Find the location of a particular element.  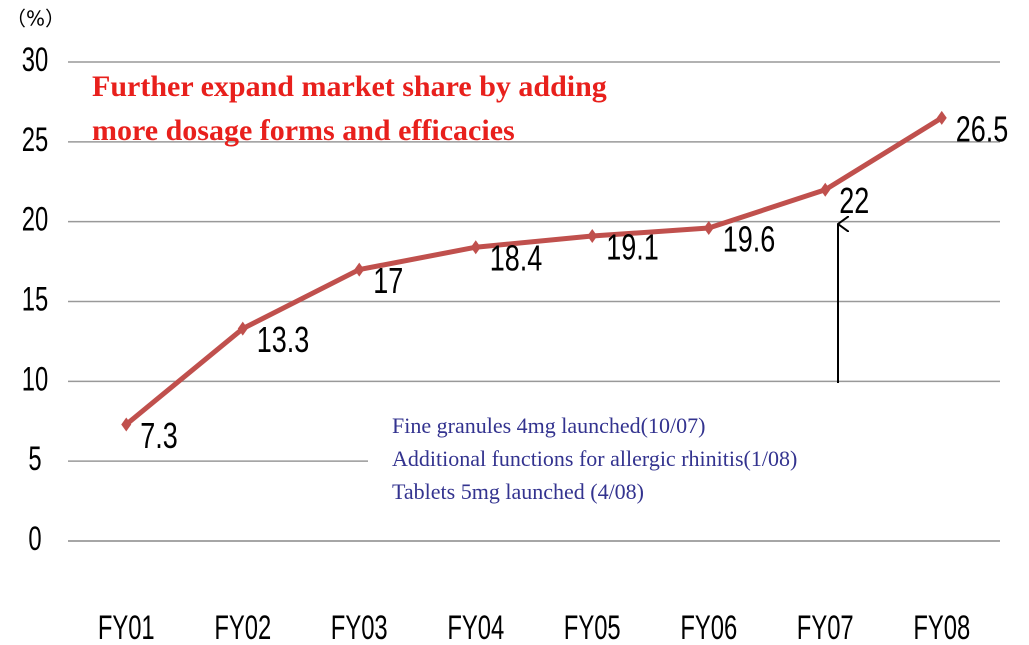

data-label: 19.6 is located at coordinates (749, 239).